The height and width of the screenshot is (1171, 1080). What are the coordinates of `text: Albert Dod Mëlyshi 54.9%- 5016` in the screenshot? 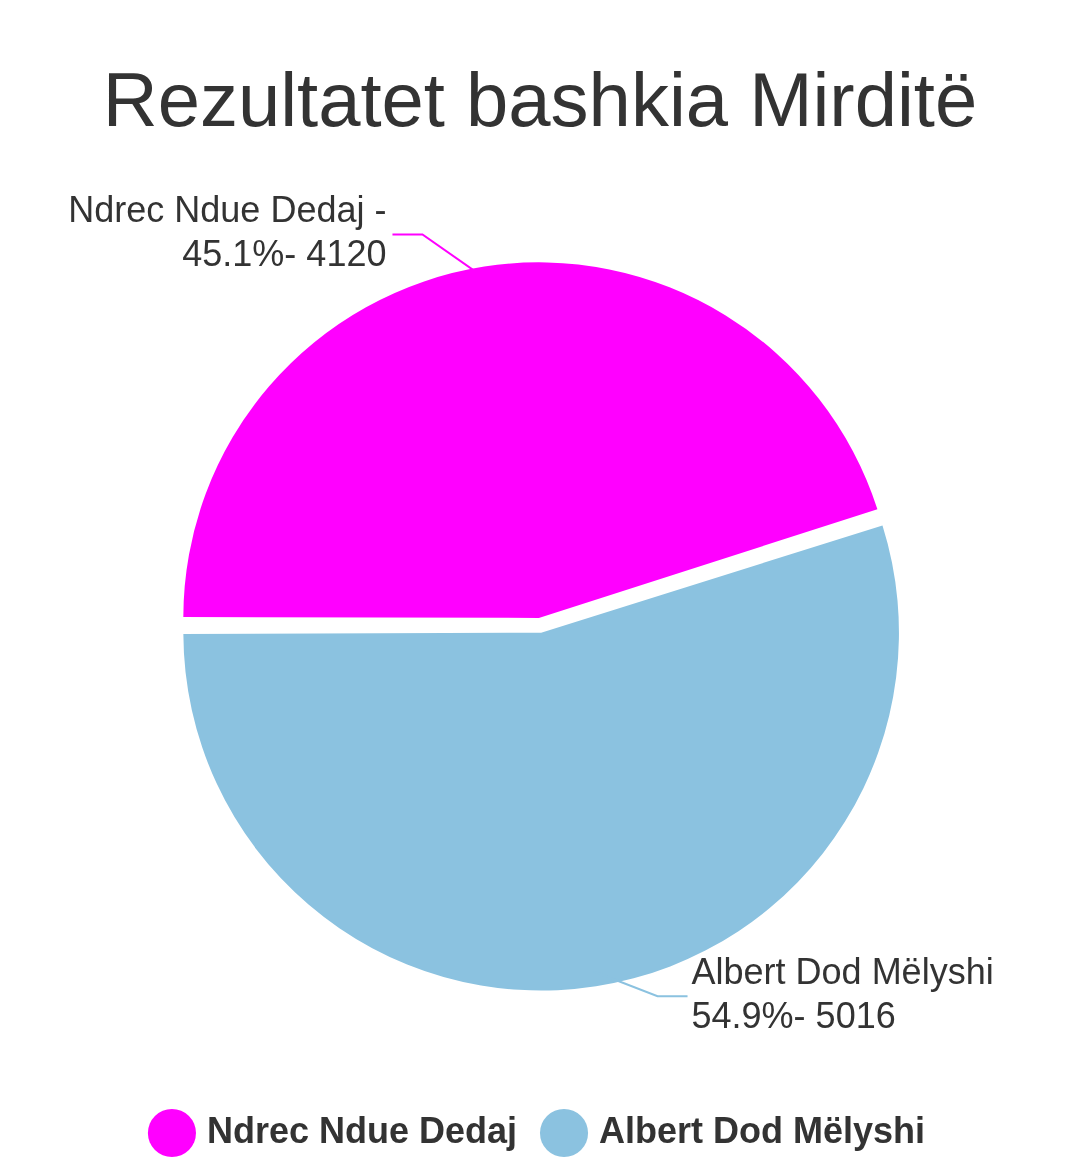 It's located at (842, 994).